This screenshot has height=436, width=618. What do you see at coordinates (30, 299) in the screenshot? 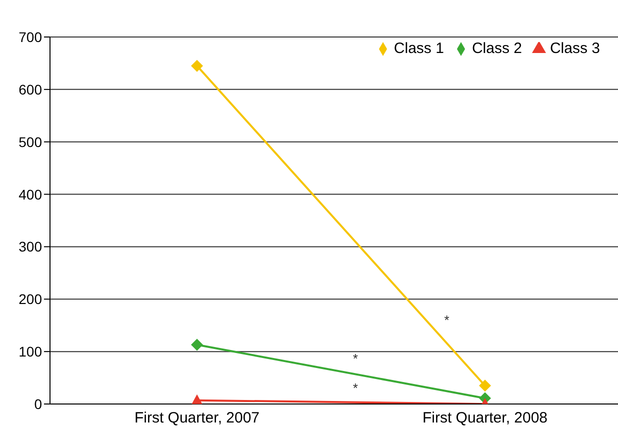
I see `y-tick-label: 200` at bounding box center [30, 299].